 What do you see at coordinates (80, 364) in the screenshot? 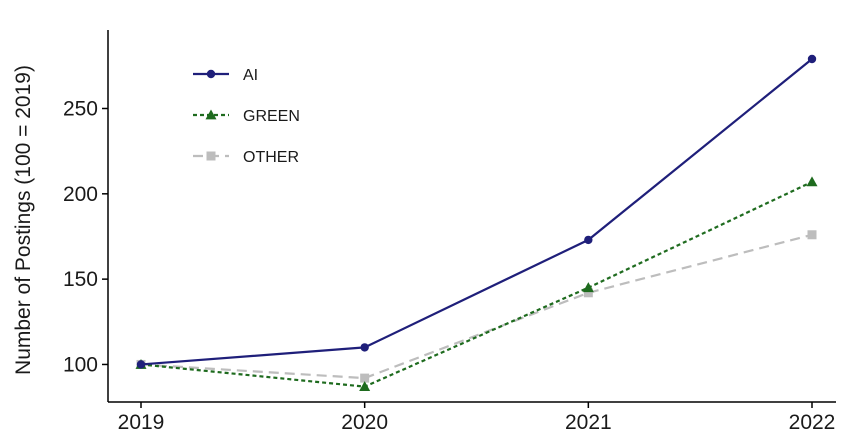
I see `y-tick-label: 100` at bounding box center [80, 364].